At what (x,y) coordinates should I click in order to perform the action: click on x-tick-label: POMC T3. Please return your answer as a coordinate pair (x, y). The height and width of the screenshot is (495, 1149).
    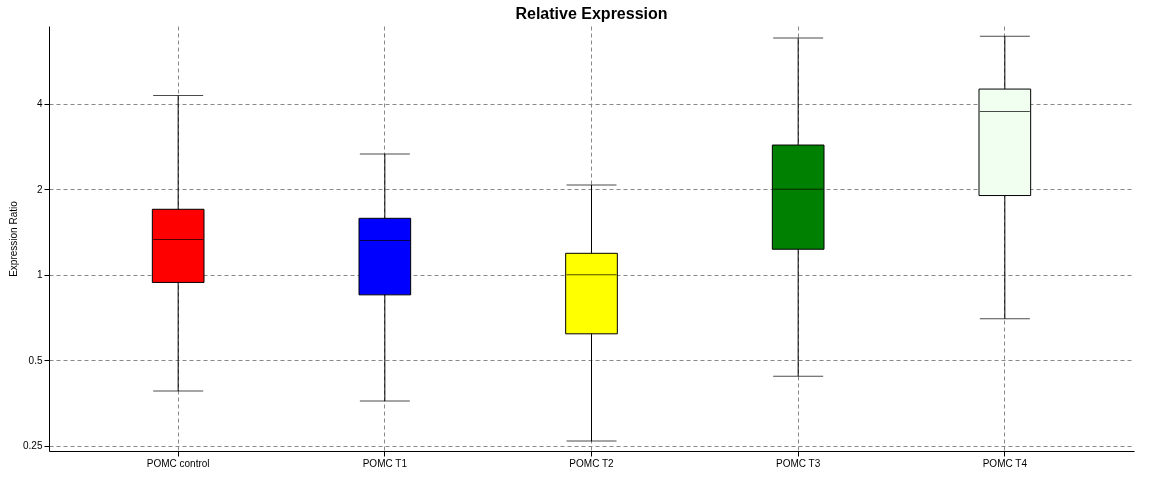
    Looking at the image, I should click on (798, 463).